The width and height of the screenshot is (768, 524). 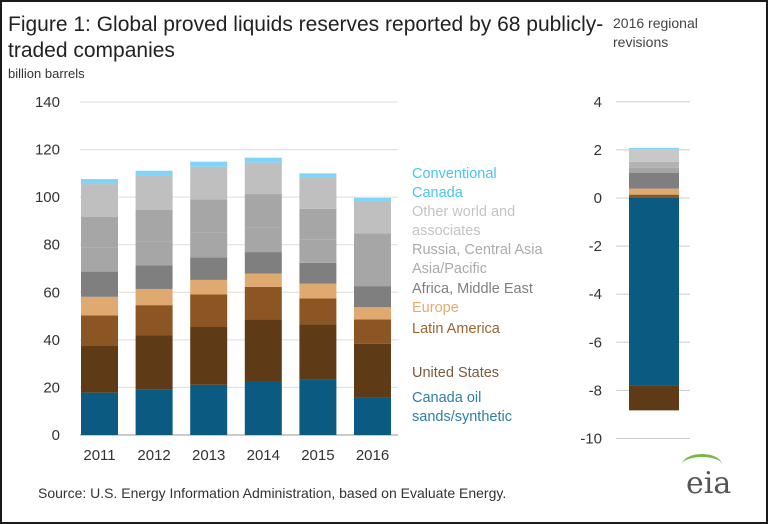 What do you see at coordinates (372, 455) in the screenshot?
I see `x-tick-label: 2016` at bounding box center [372, 455].